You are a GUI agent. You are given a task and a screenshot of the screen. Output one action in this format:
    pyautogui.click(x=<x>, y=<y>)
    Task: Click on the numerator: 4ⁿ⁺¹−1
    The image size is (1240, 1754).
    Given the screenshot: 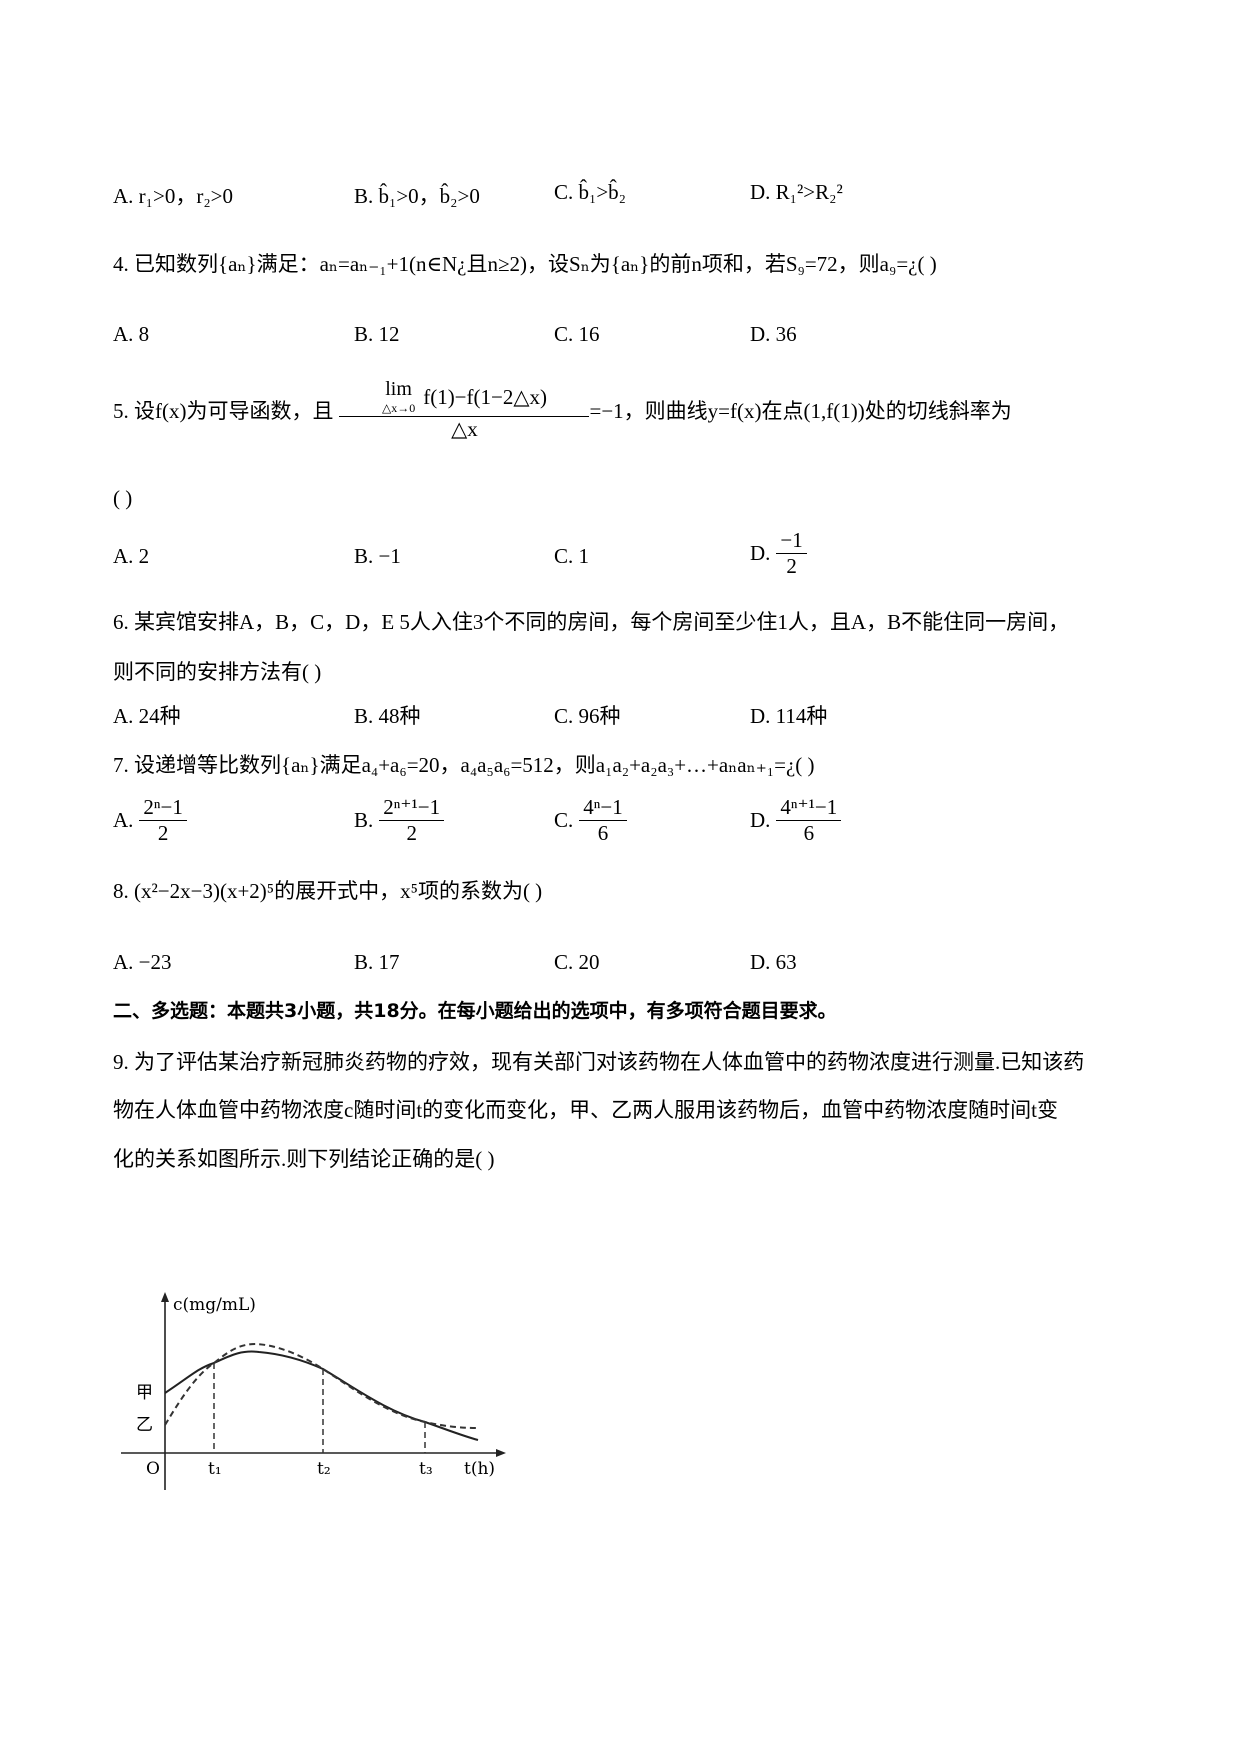 What is the action you would take?
    pyautogui.click(x=809, y=808)
    